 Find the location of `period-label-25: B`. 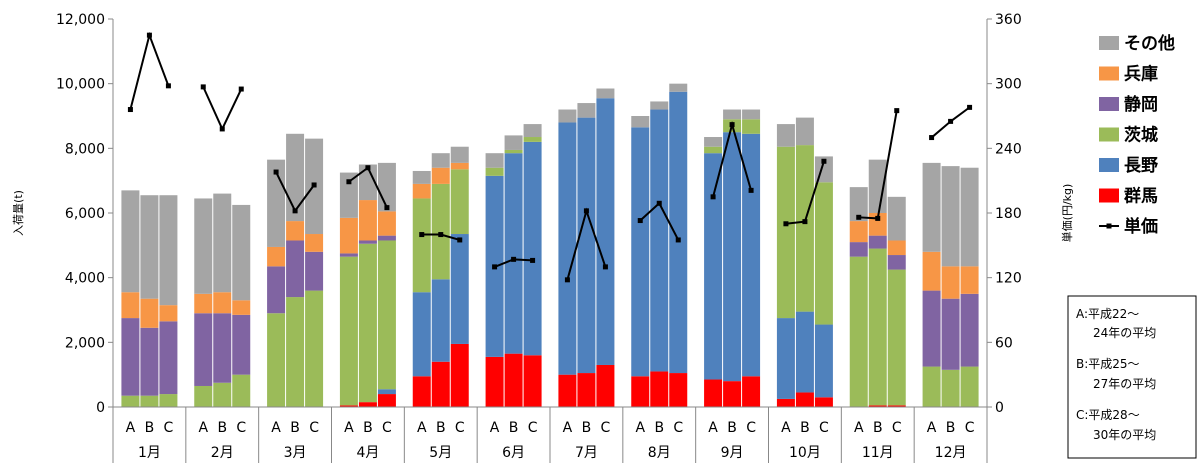

period-label-25: B is located at coordinates (732, 428).